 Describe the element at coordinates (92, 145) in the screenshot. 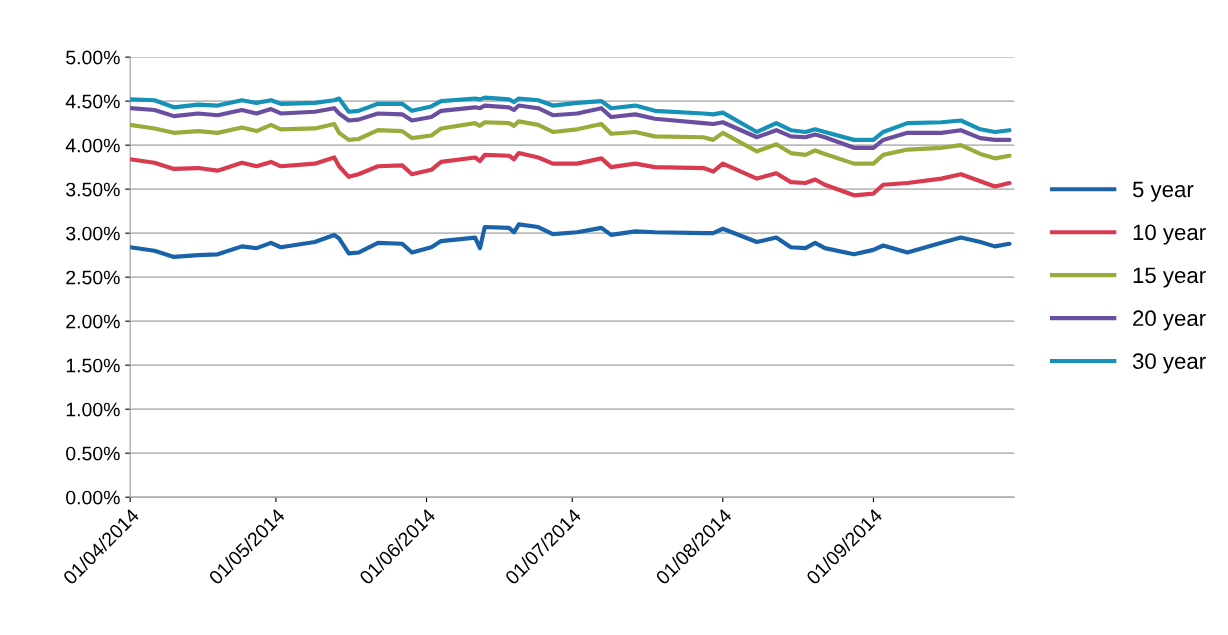

I see `y-tick-label: 4.00%` at that location.